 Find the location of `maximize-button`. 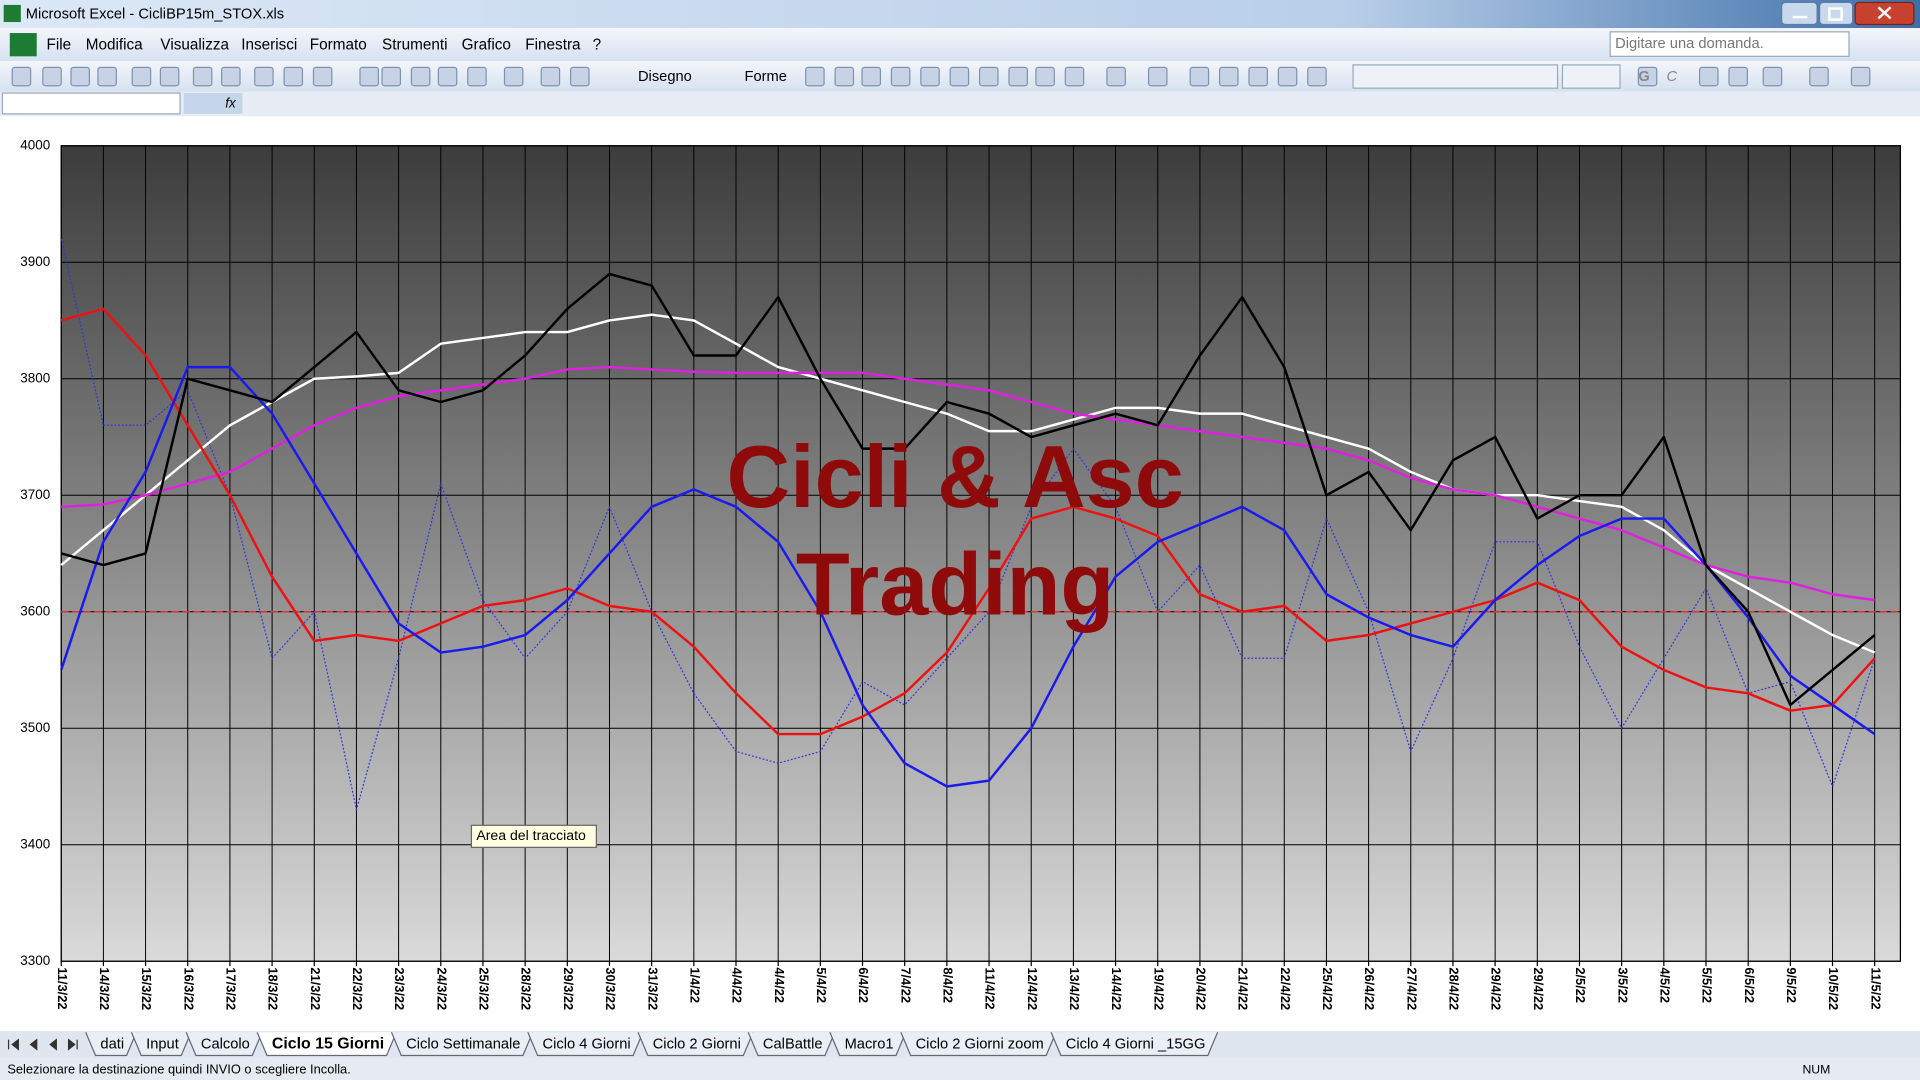

maximize-button is located at coordinates (1836, 13).